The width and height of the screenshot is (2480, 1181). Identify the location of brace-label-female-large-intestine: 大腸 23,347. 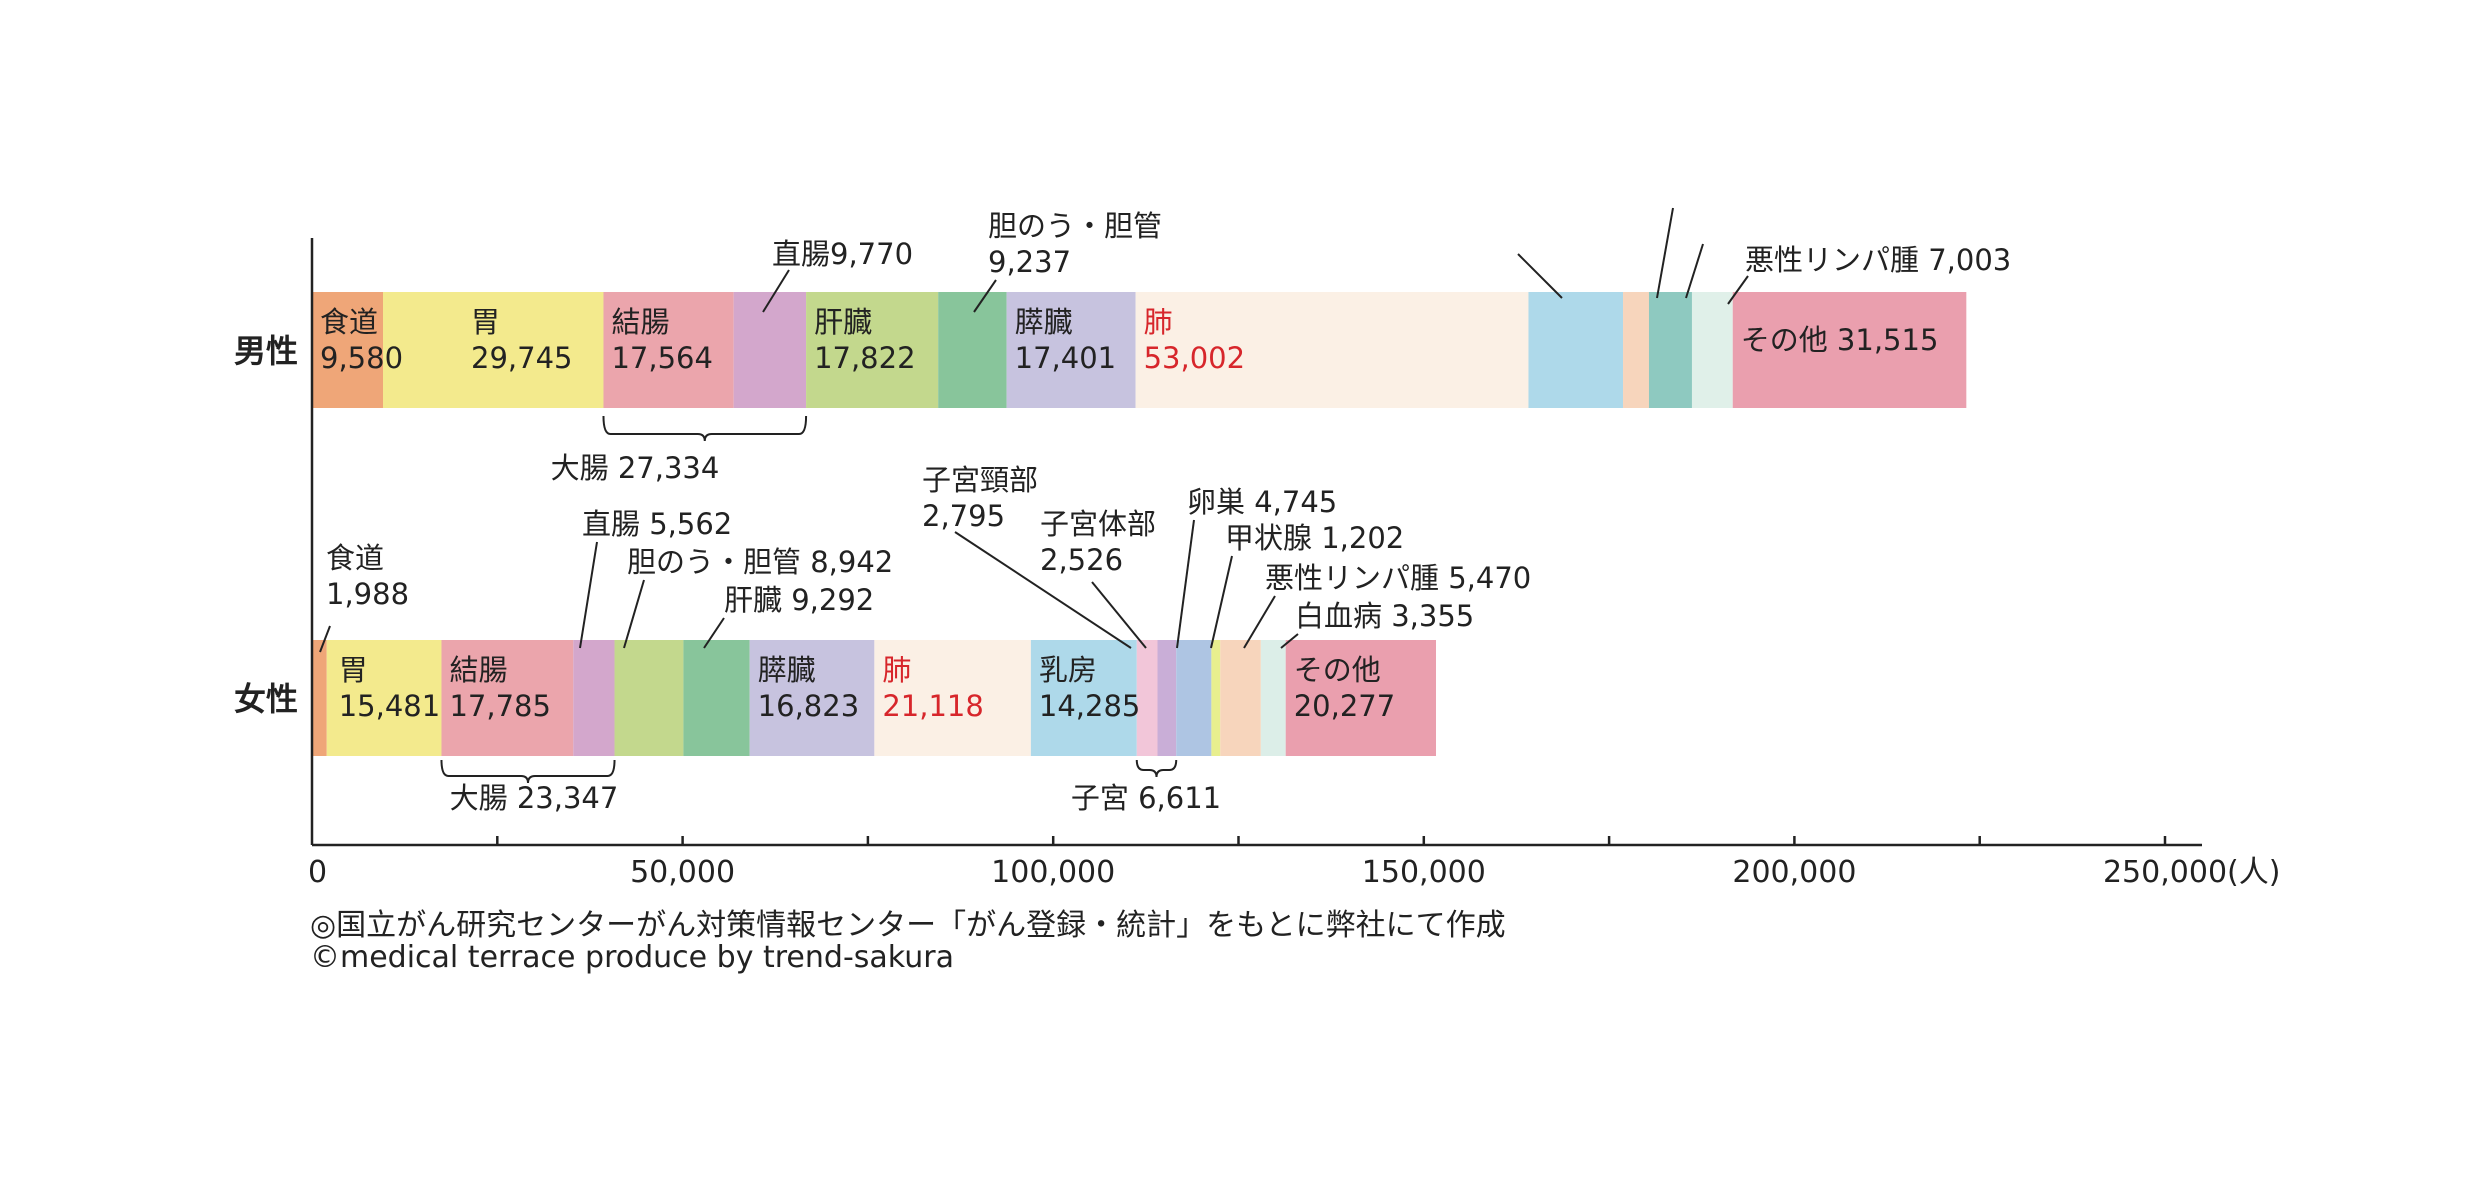
(534, 798).